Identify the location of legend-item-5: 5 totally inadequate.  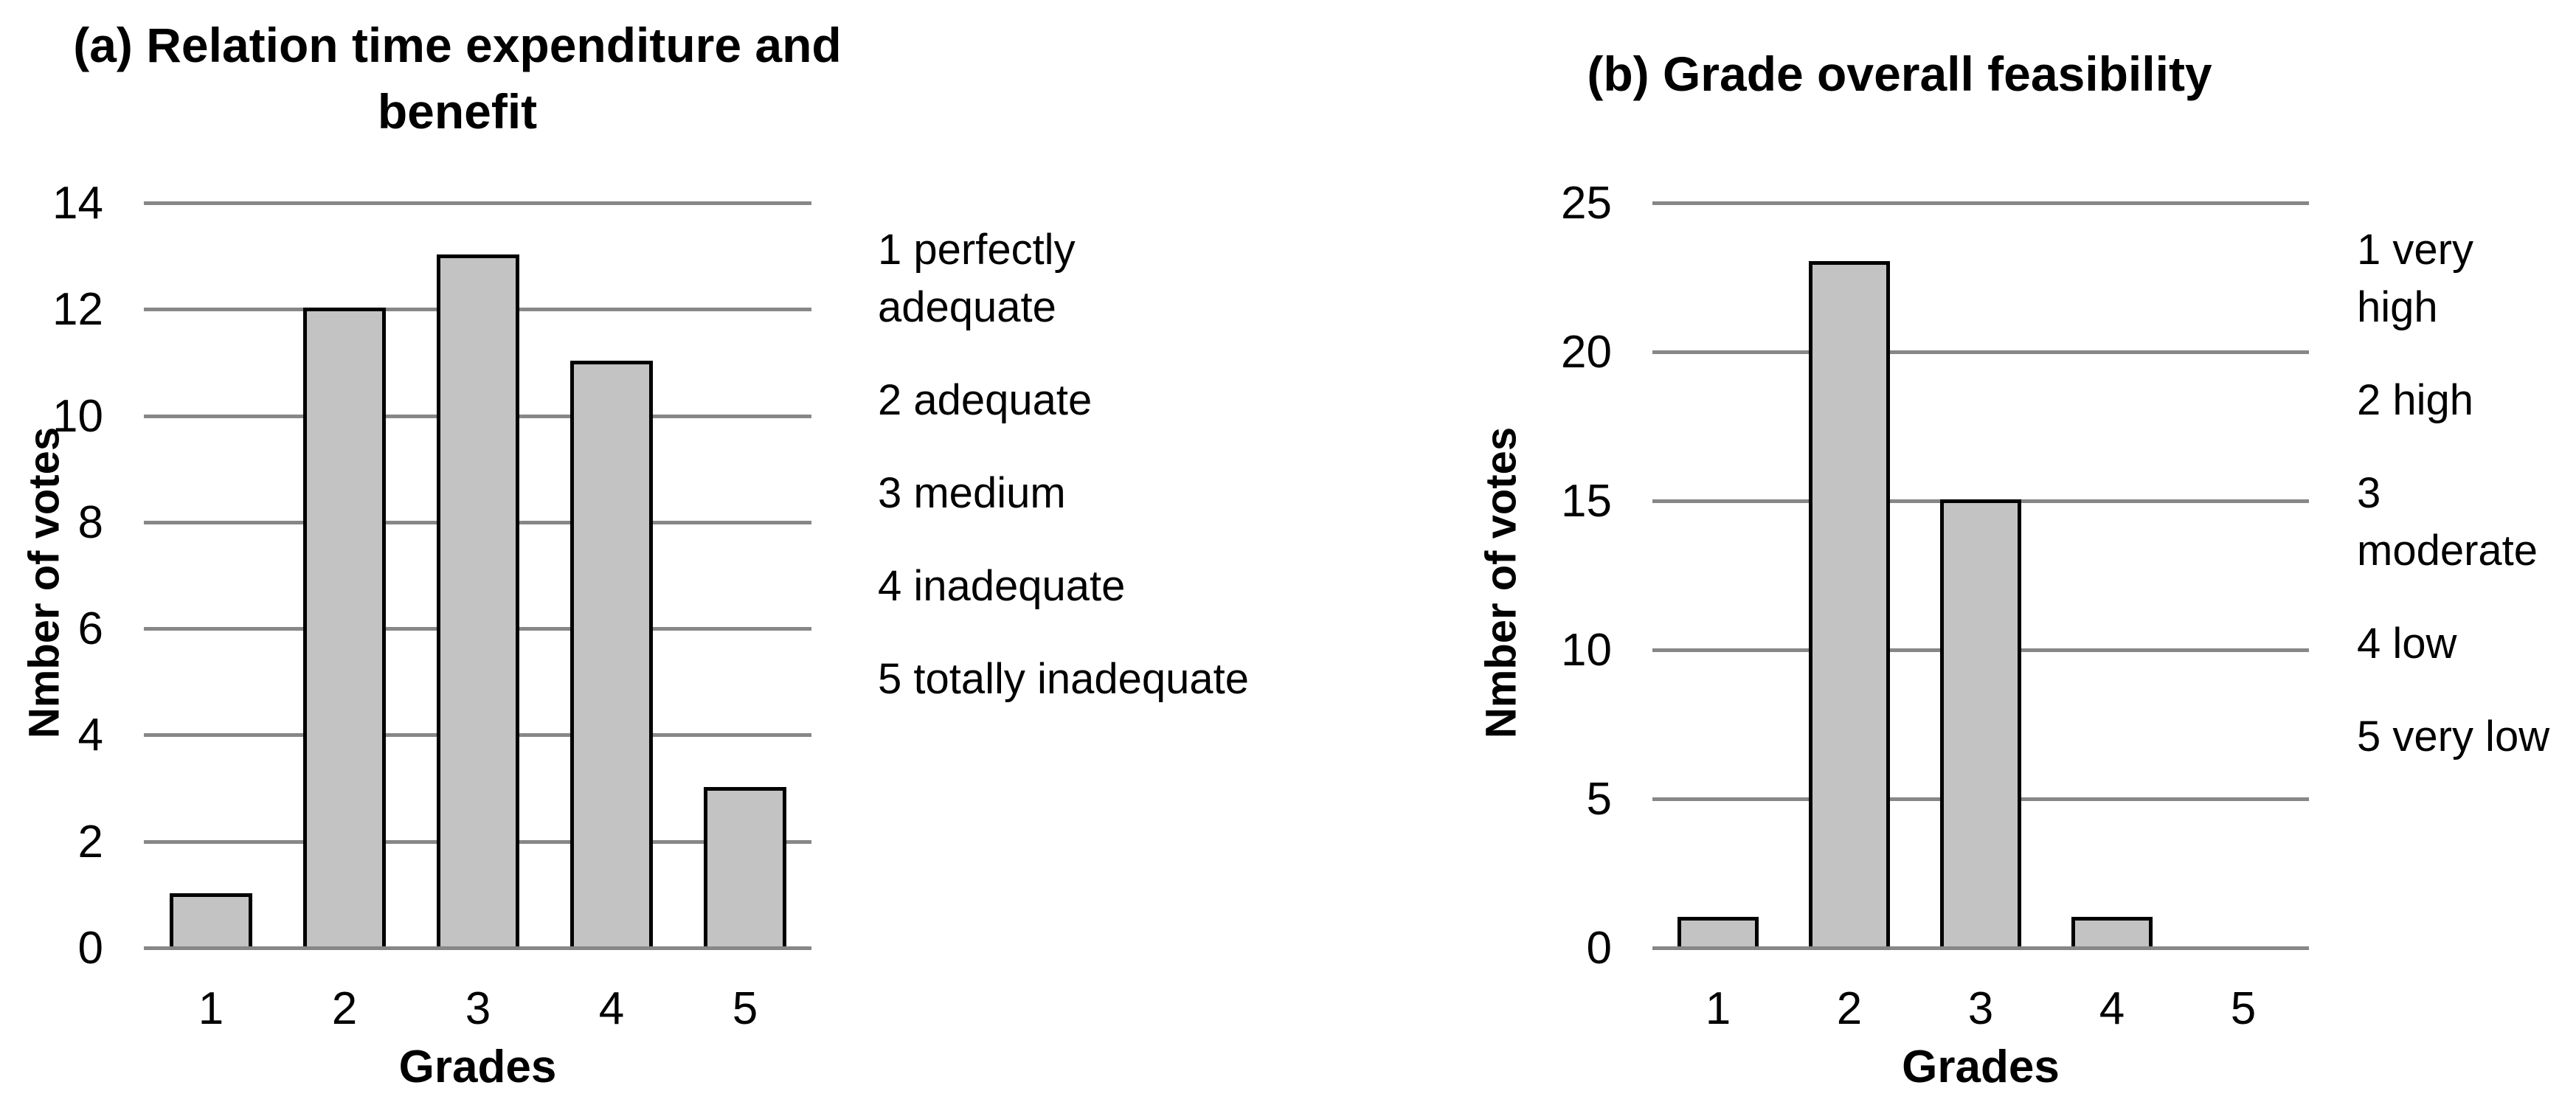
(1063, 679).